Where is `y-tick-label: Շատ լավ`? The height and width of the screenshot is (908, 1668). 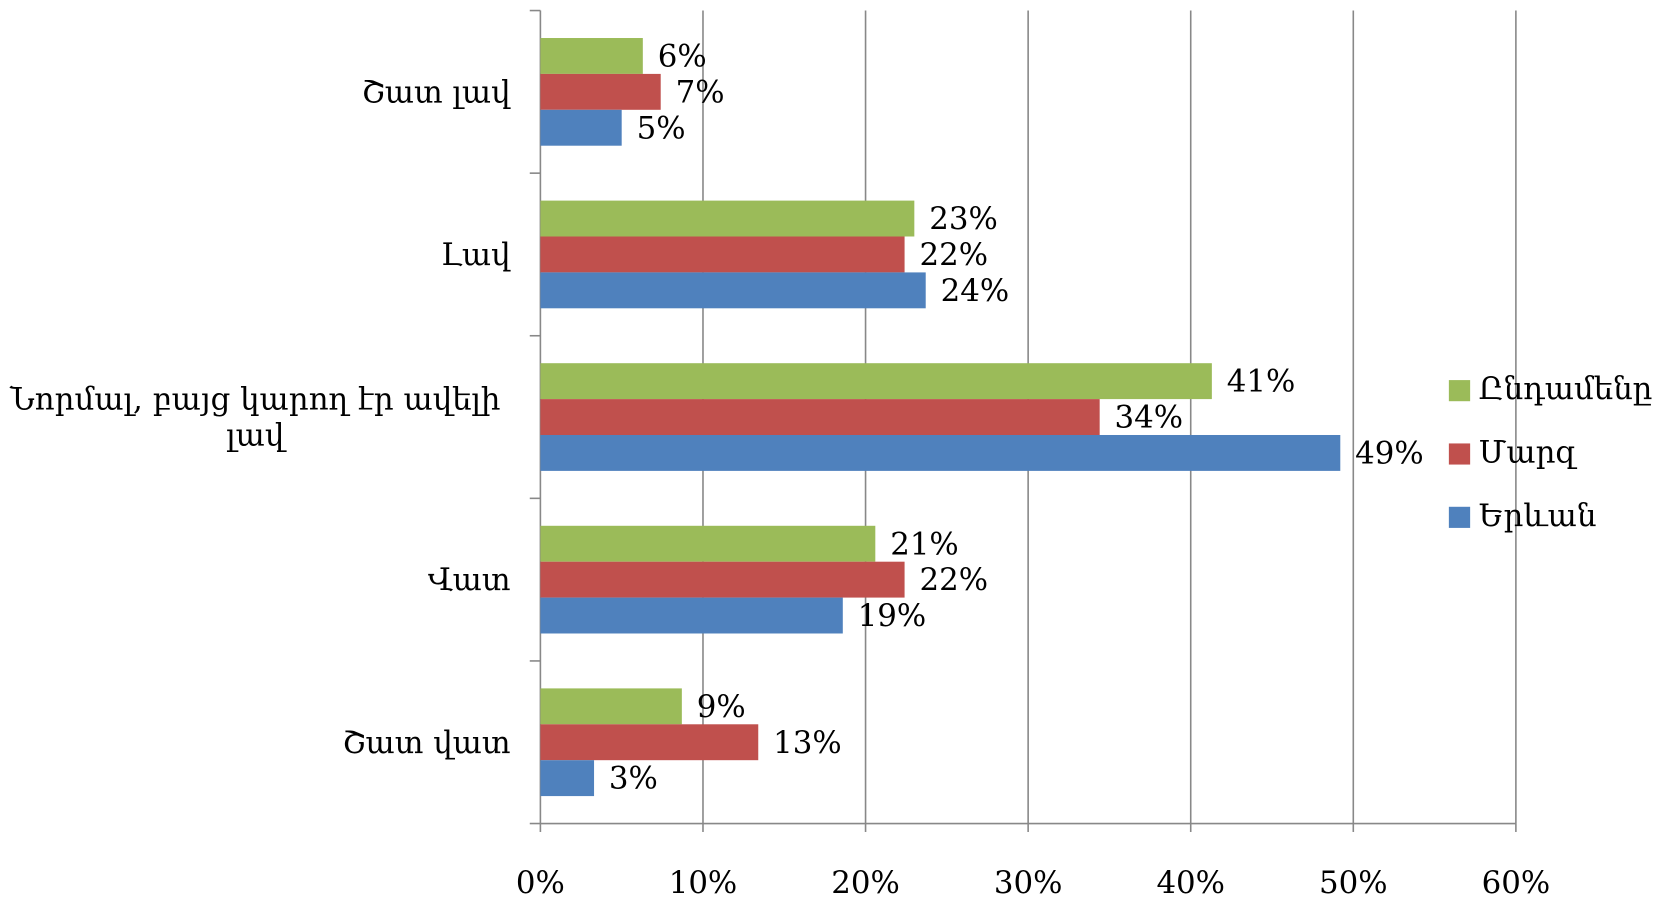 y-tick-label: Շատ լավ is located at coordinates (436, 91).